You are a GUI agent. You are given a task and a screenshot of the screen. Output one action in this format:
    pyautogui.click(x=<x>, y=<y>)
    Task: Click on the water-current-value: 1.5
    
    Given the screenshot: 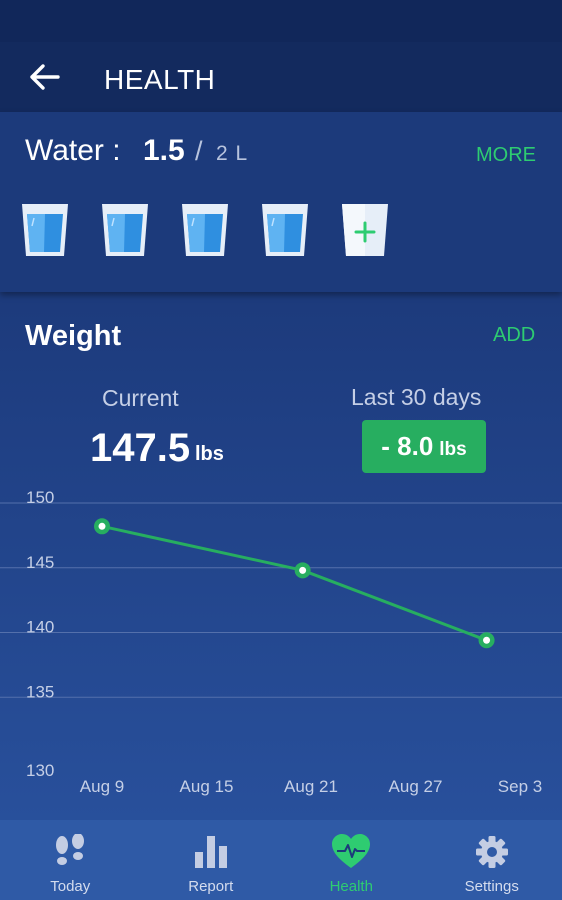 What is the action you would take?
    pyautogui.click(x=164, y=150)
    